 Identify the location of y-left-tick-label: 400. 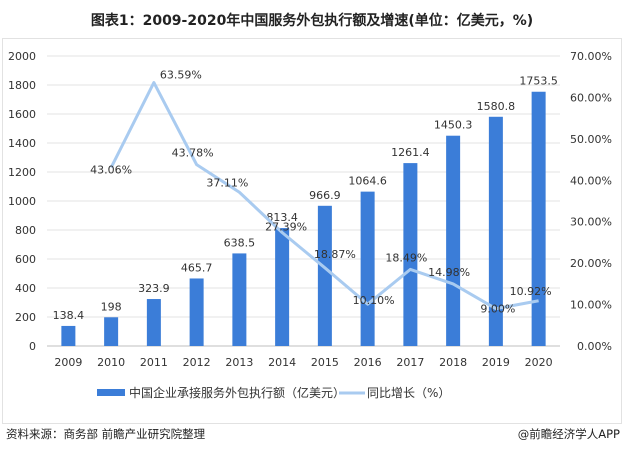
(25, 288).